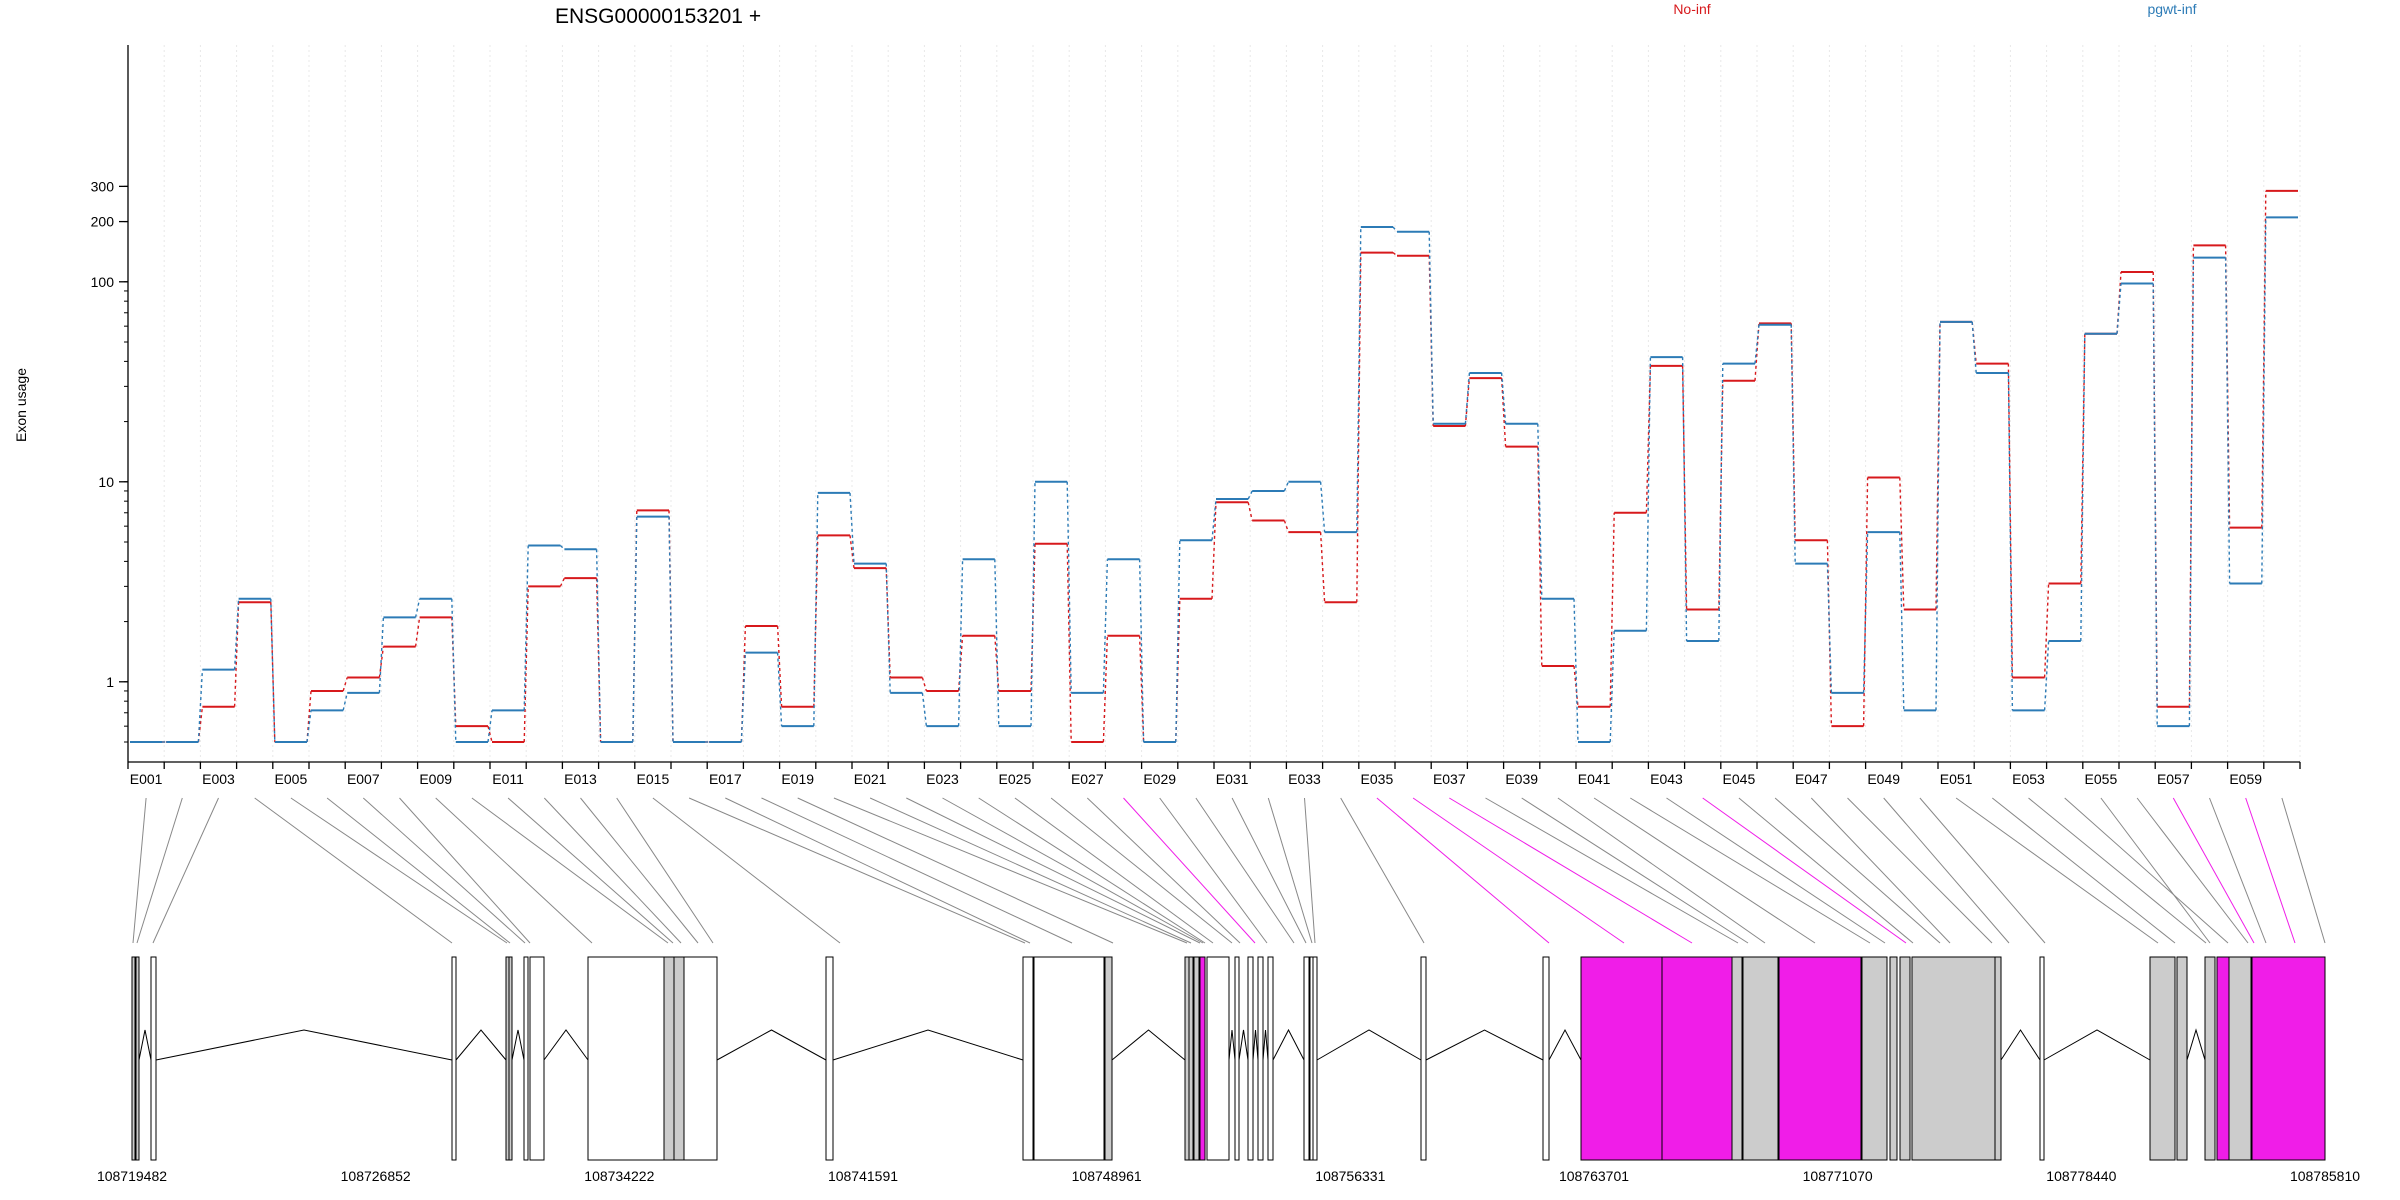  I want to click on x-tick-label: E043, so click(1666, 779).